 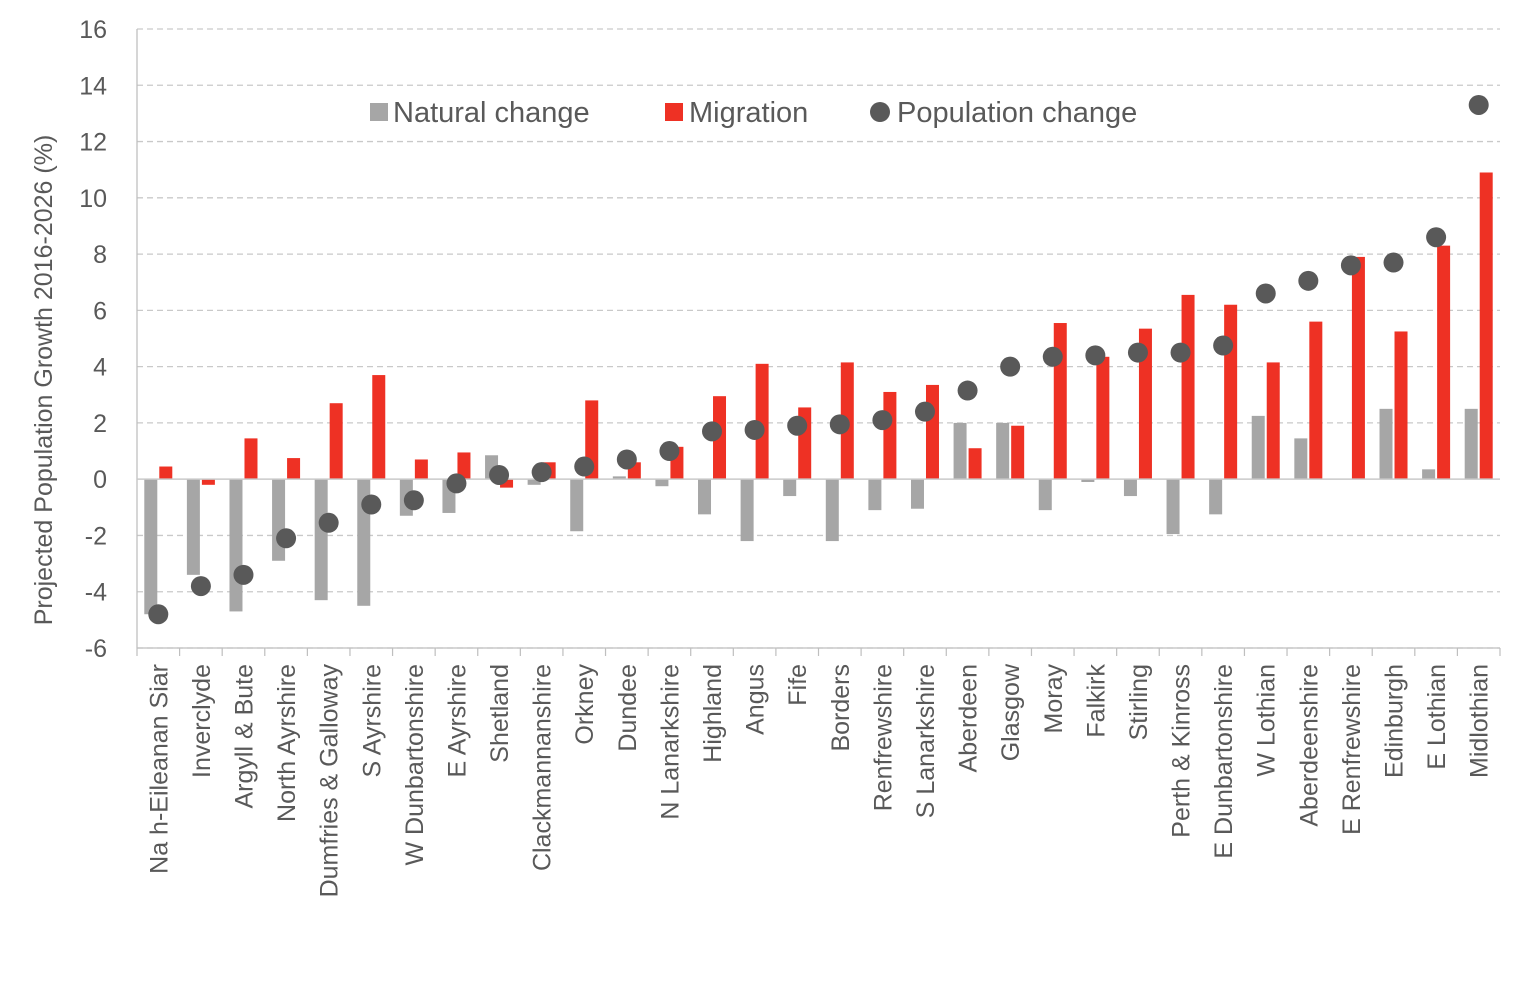 I want to click on legend-natural-change-label: Natural change, so click(x=491, y=113).